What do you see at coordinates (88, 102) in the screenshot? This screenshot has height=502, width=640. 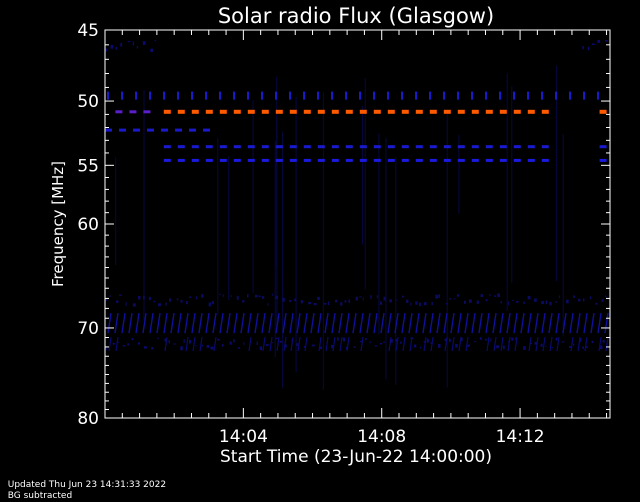 I see `y-tick-label: 50` at bounding box center [88, 102].